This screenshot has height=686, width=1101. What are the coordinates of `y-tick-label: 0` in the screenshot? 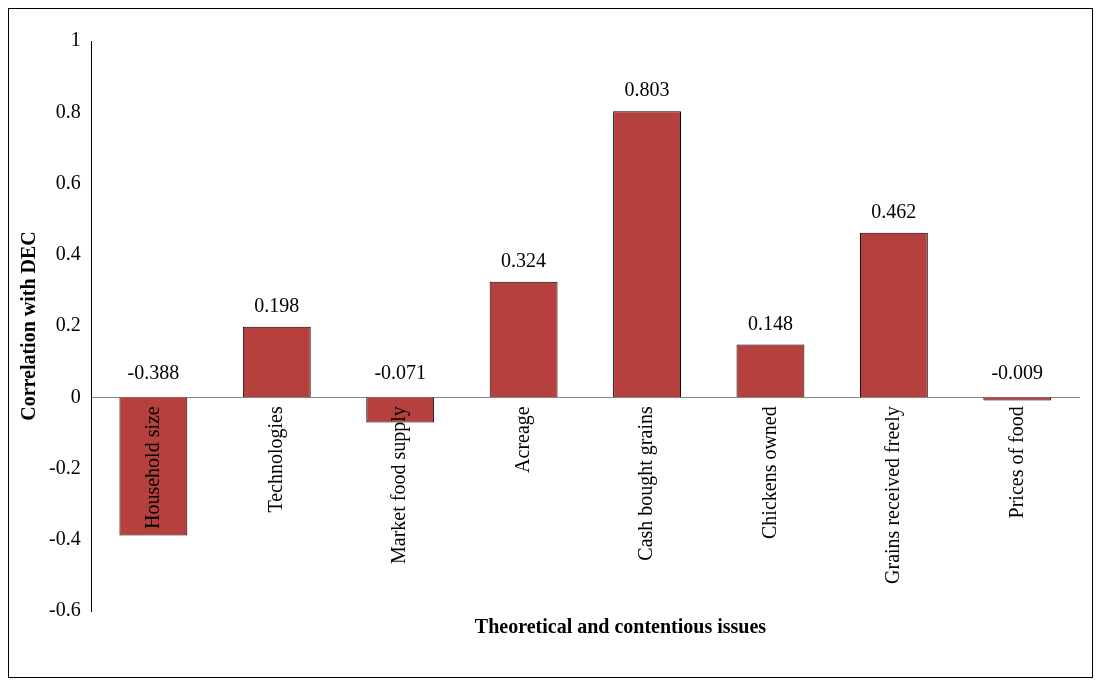 It's located at (75, 395).